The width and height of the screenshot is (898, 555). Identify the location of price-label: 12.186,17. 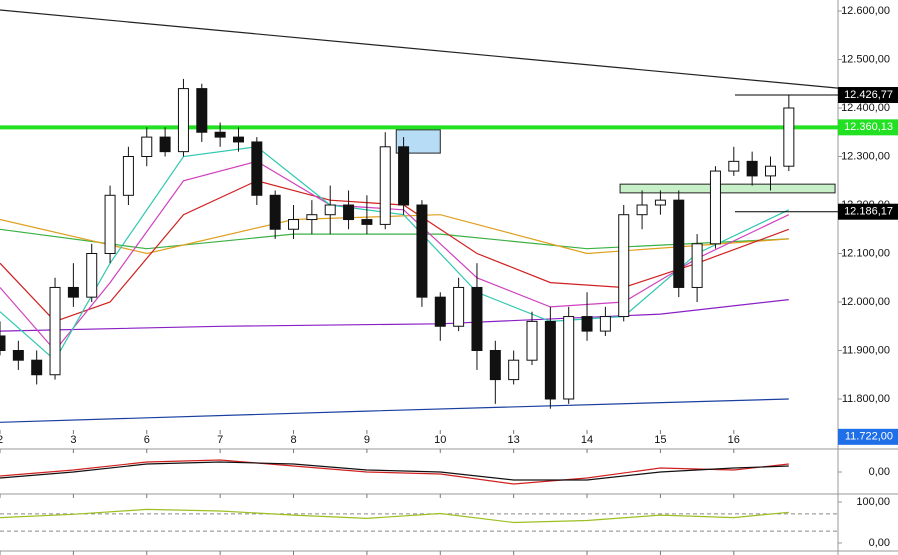
(868, 212).